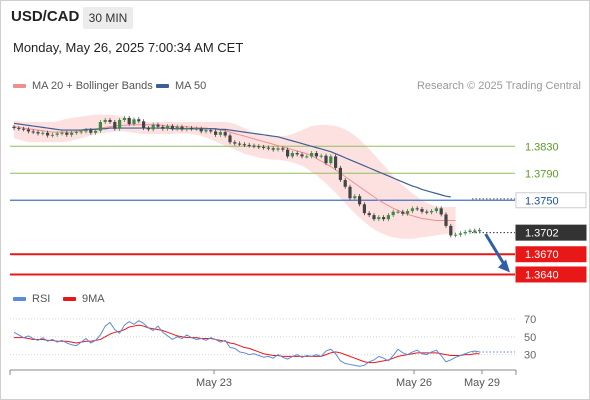 The image size is (590, 400). Describe the element at coordinates (530, 320) in the screenshot. I see `rsi-tick-label: 70` at that location.